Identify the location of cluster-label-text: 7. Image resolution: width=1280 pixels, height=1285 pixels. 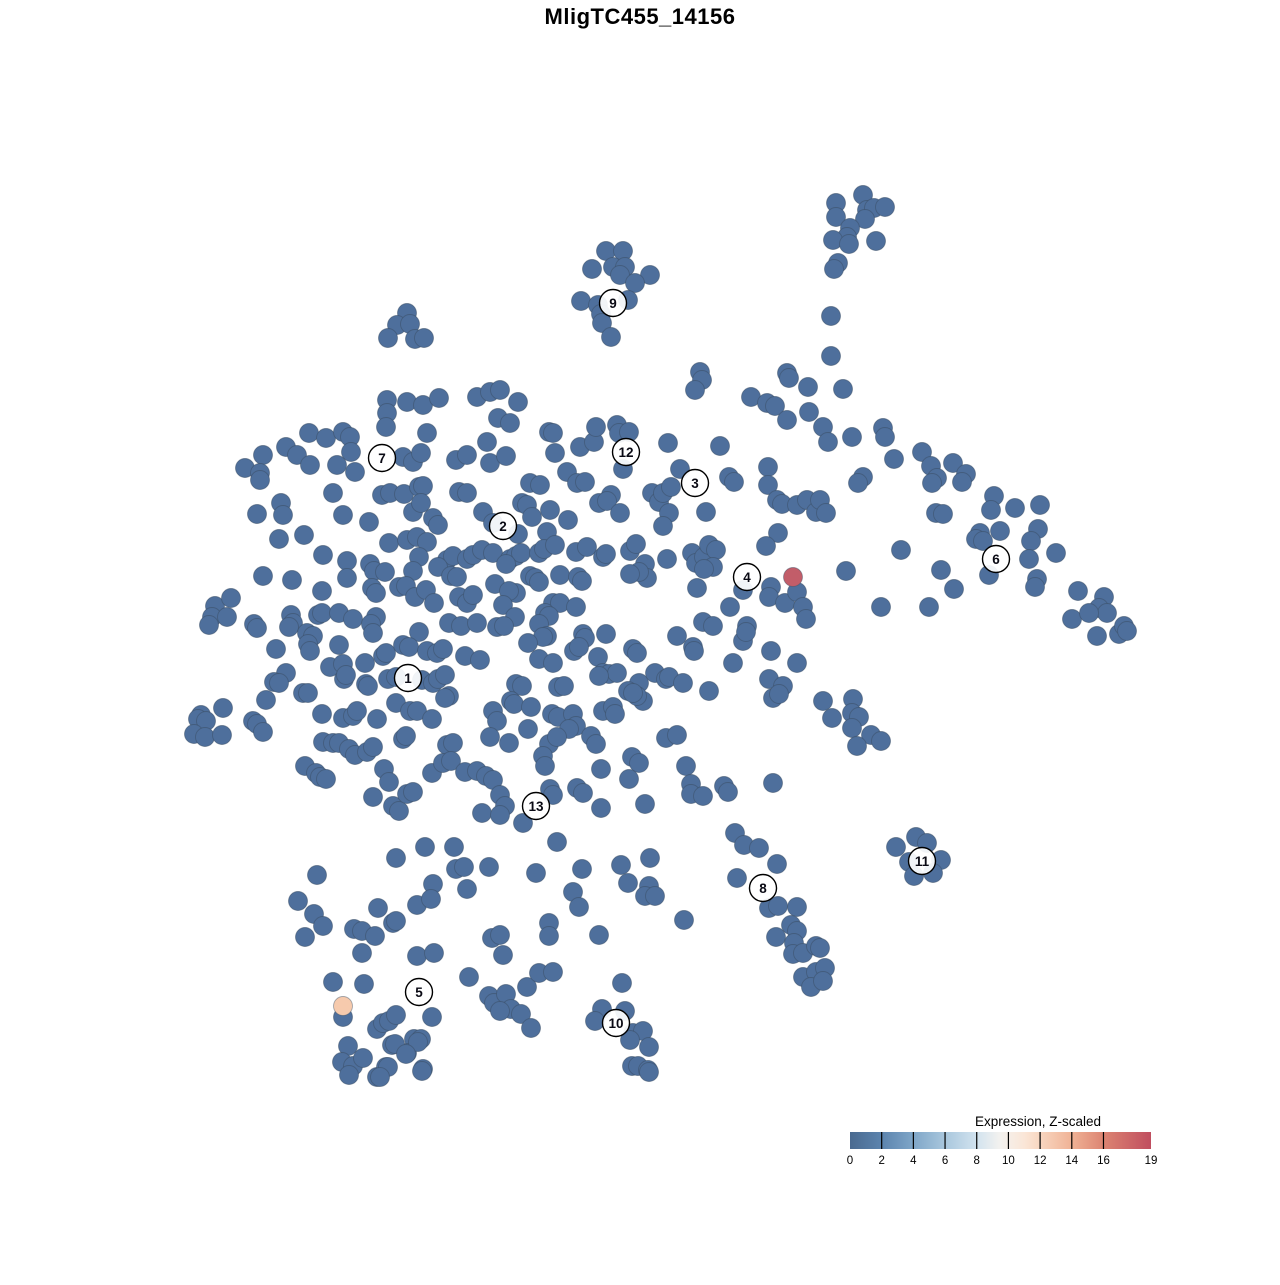
(382, 458).